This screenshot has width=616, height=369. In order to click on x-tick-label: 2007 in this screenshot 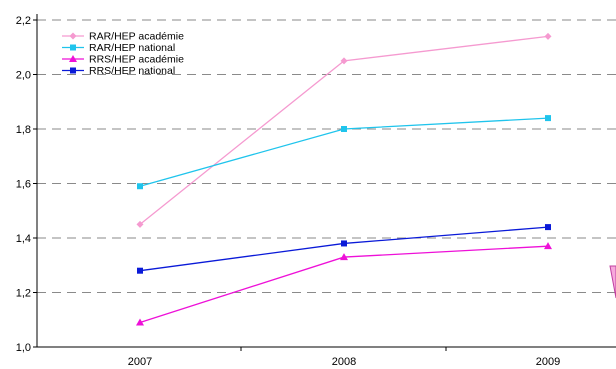, I will do `click(140, 362)`.